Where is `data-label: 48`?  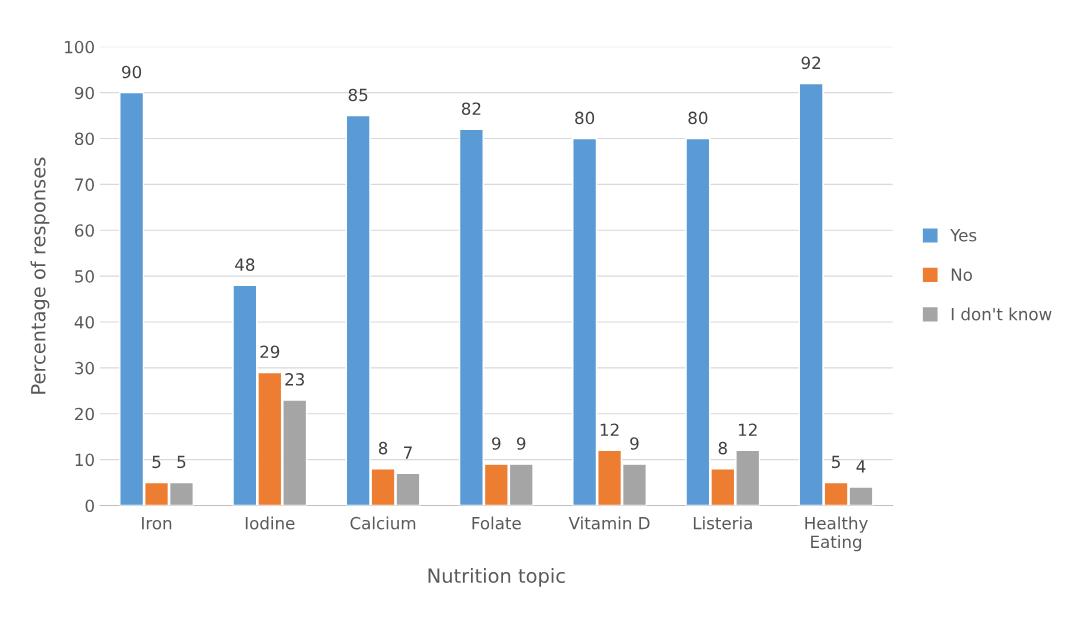
data-label: 48 is located at coordinates (245, 264).